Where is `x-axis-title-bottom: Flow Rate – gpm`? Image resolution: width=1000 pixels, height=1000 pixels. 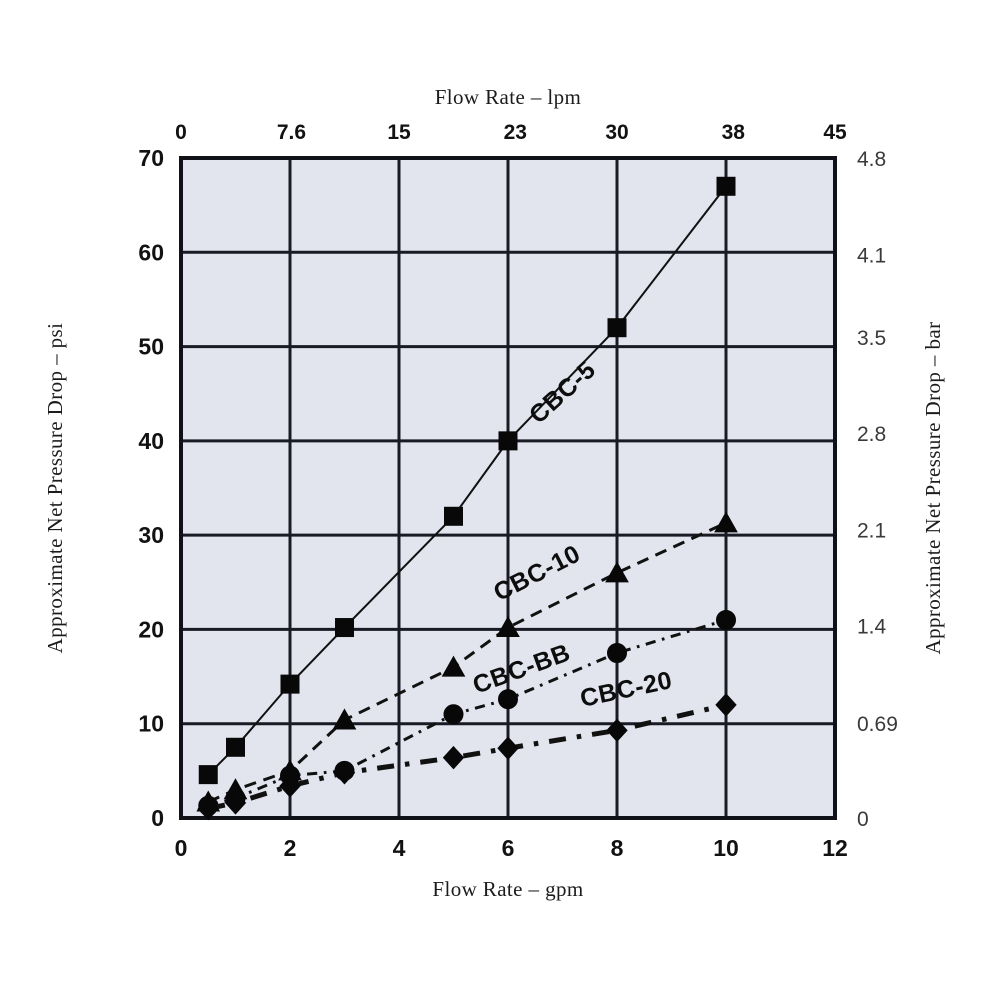 x-axis-title-bottom: Flow Rate – gpm is located at coordinates (507, 889).